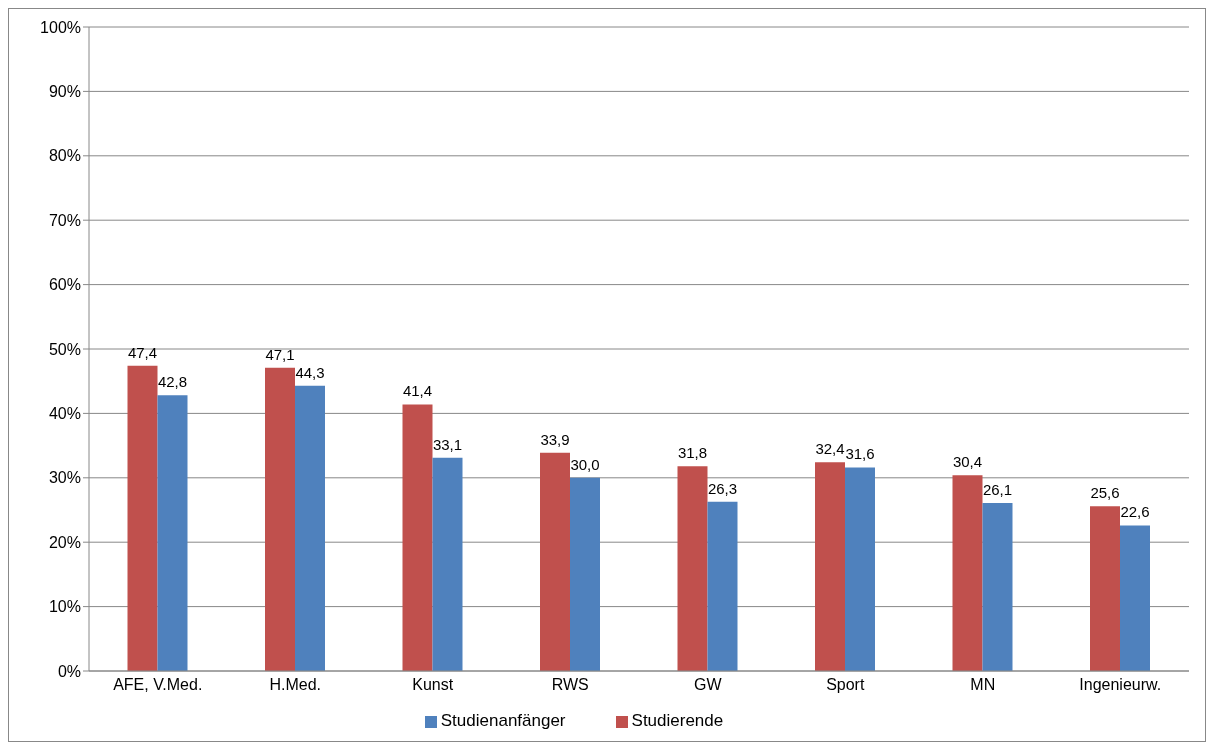  What do you see at coordinates (64, 156) in the screenshot?
I see `y-tick-label: 80%` at bounding box center [64, 156].